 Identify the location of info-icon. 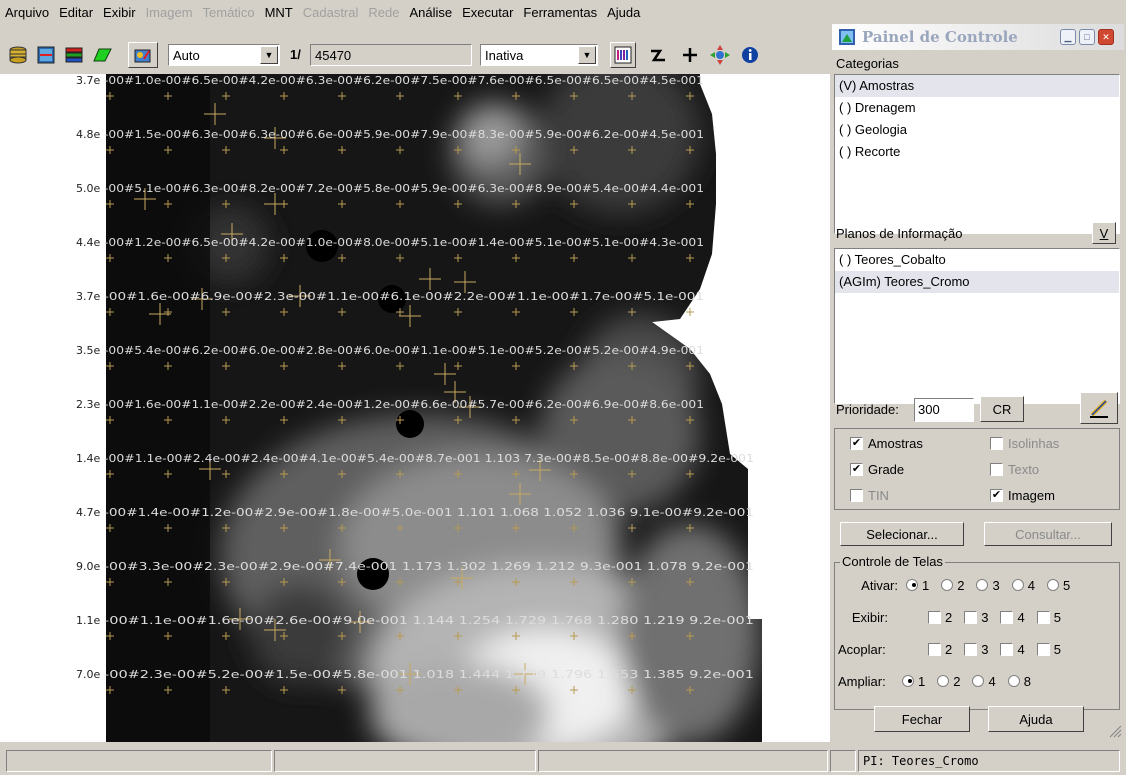
(750, 55).